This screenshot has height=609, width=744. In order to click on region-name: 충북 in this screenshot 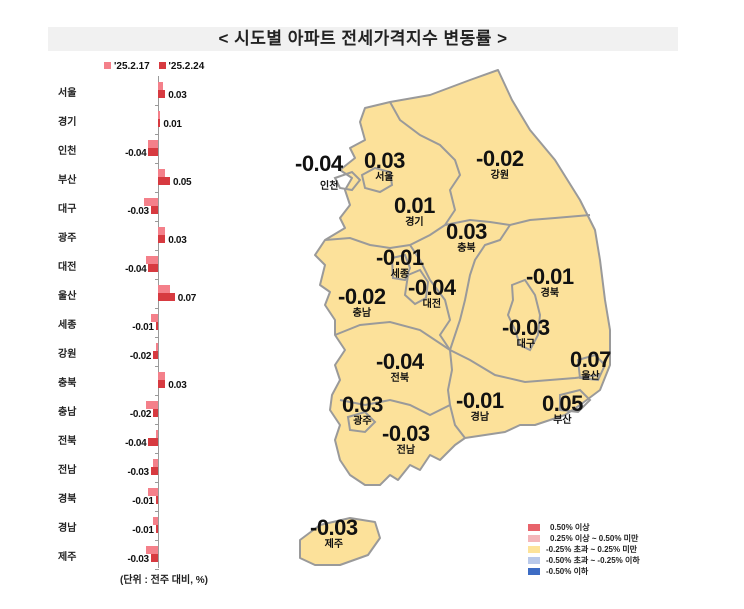, I will do `click(466, 248)`.